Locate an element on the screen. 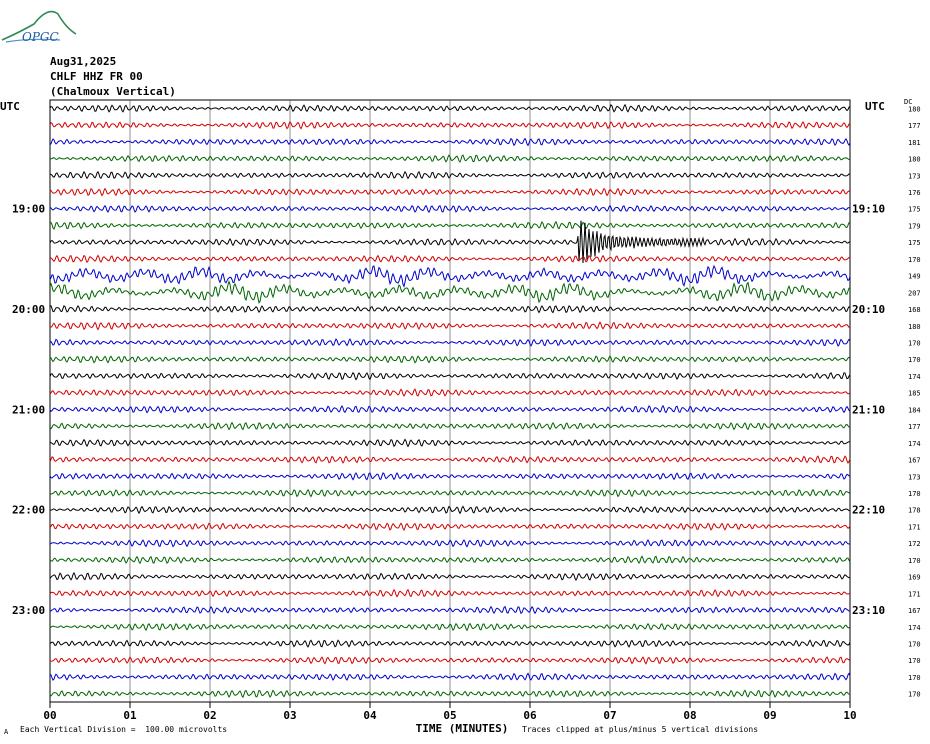 This screenshot has width=930, height=744. dc-offset-label: 169 is located at coordinates (914, 578).